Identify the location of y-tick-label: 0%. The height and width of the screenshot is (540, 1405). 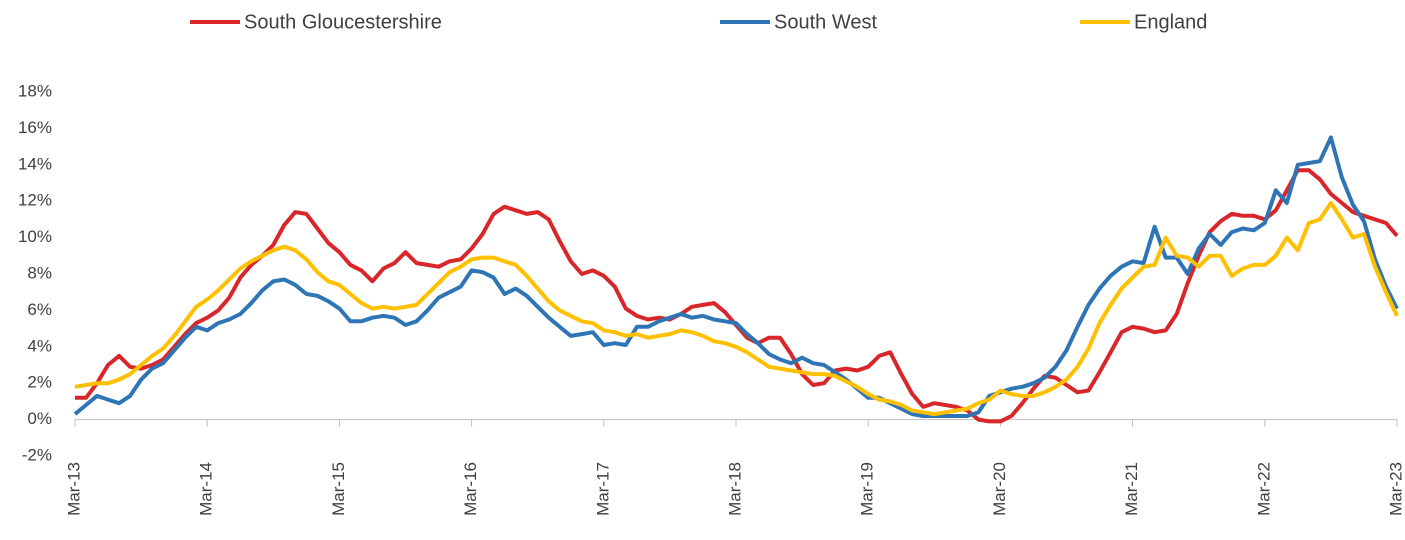
(39, 418).